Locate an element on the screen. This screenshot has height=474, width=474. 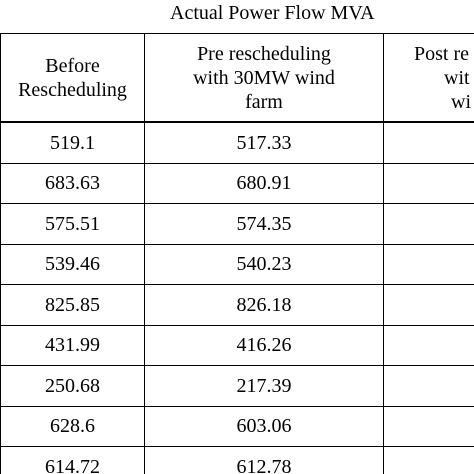
cell-before: 628.6 is located at coordinates (72, 426).